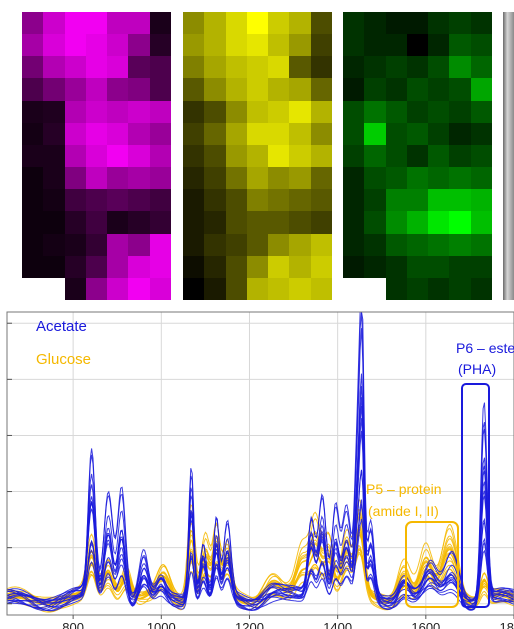 The width and height of the screenshot is (514, 629). Describe the element at coordinates (477, 369) in the screenshot. I see `p6-sublabel: (PHA)` at that location.